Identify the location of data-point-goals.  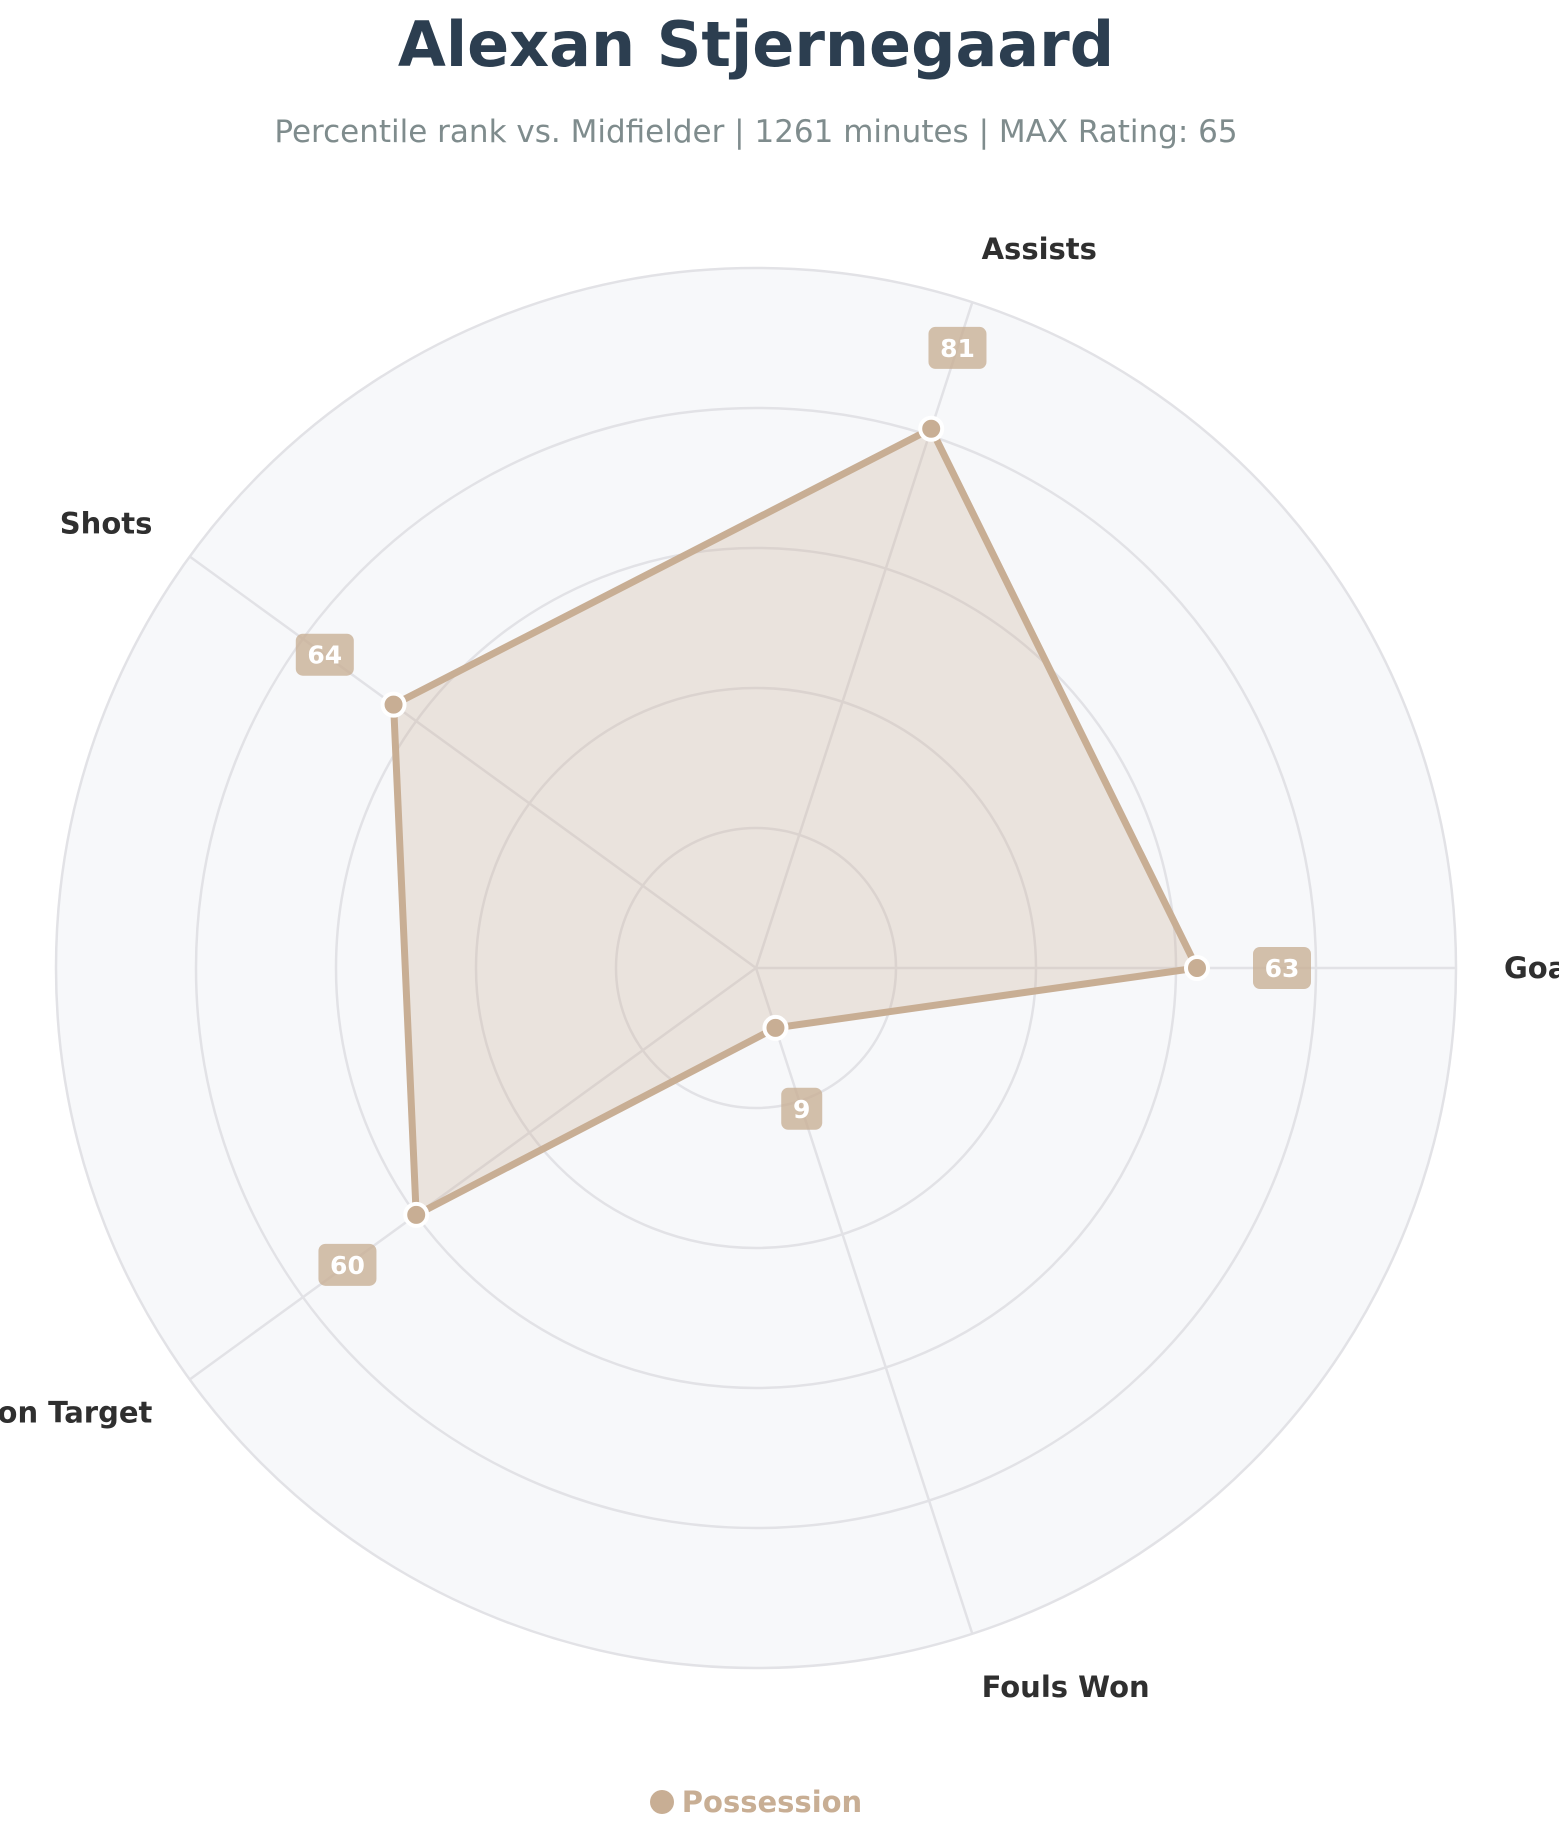
(1197, 968).